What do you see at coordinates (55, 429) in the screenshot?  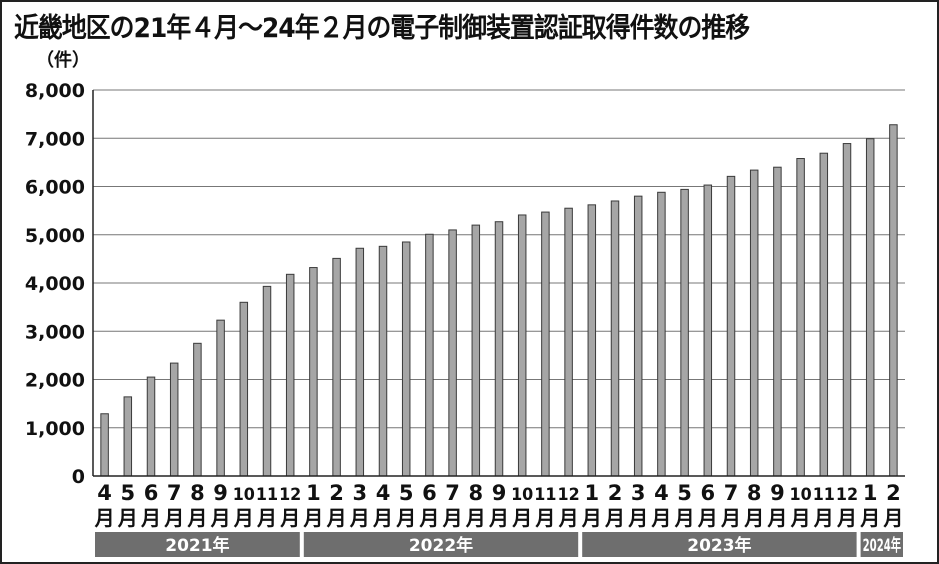 I see `y-tick-label: 1,000` at bounding box center [55, 429].